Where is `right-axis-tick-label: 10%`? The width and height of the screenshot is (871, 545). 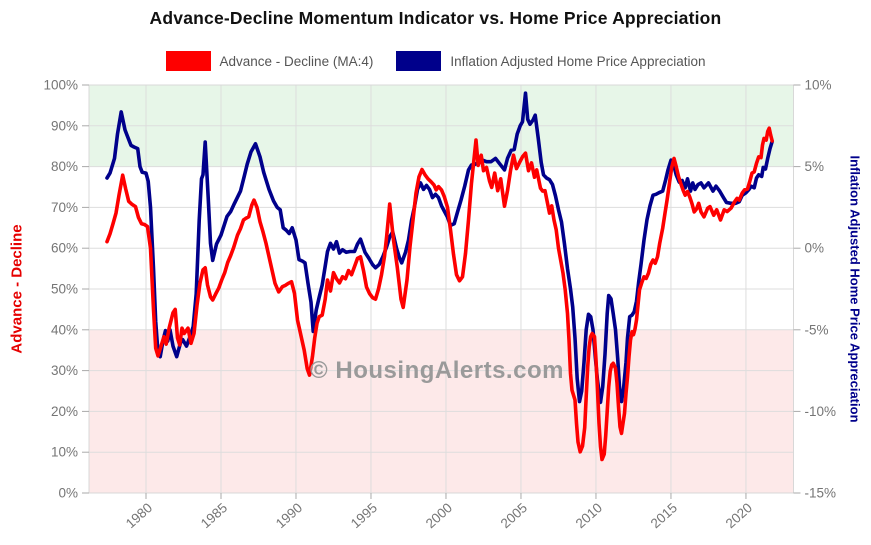
right-axis-tick-label: 10% is located at coordinates (818, 85).